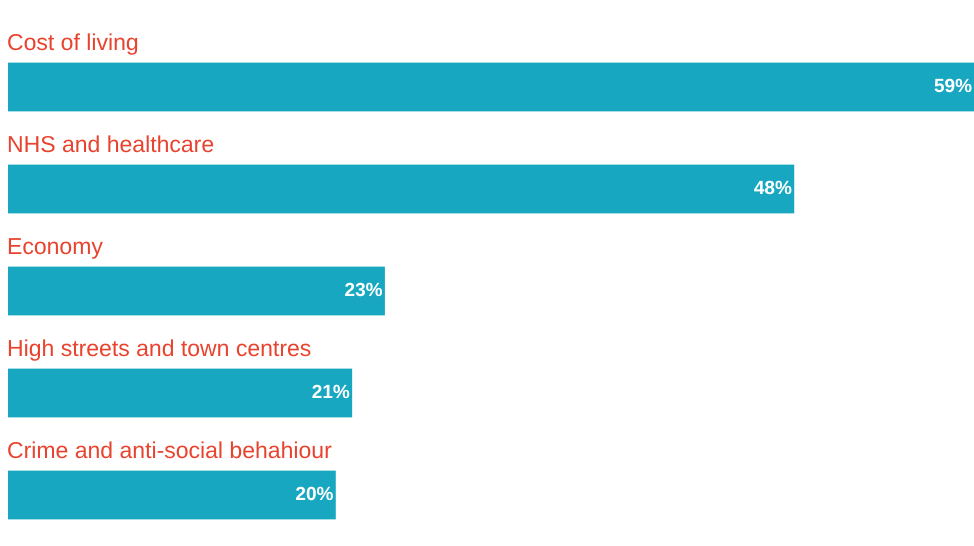  What do you see at coordinates (773, 189) in the screenshot?
I see `data-label: 48%` at bounding box center [773, 189].